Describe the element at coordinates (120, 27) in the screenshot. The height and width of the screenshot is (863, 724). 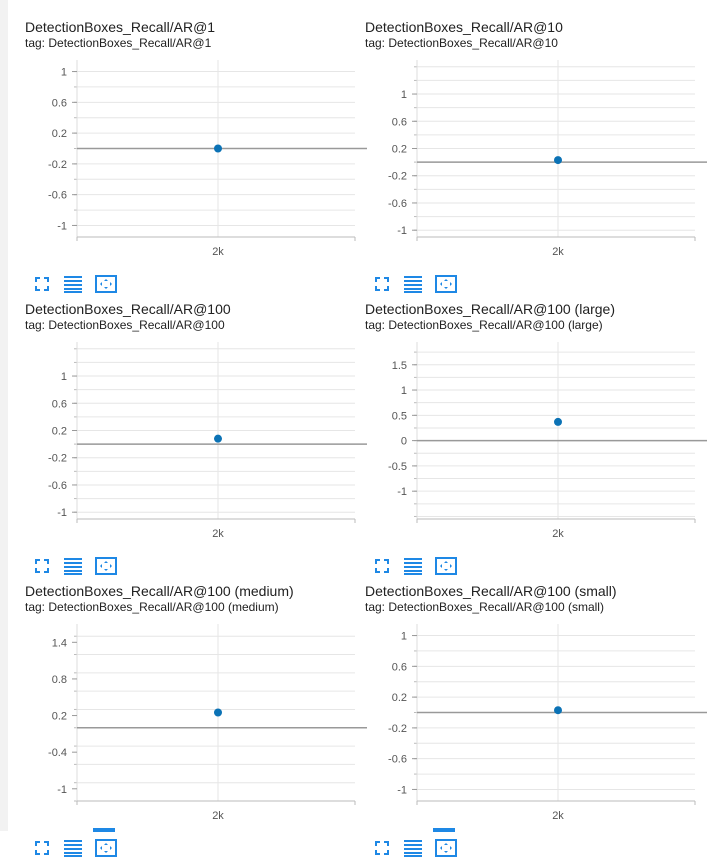
I see `chart-title: DetectionBoxes_Recall/AR@1` at that location.